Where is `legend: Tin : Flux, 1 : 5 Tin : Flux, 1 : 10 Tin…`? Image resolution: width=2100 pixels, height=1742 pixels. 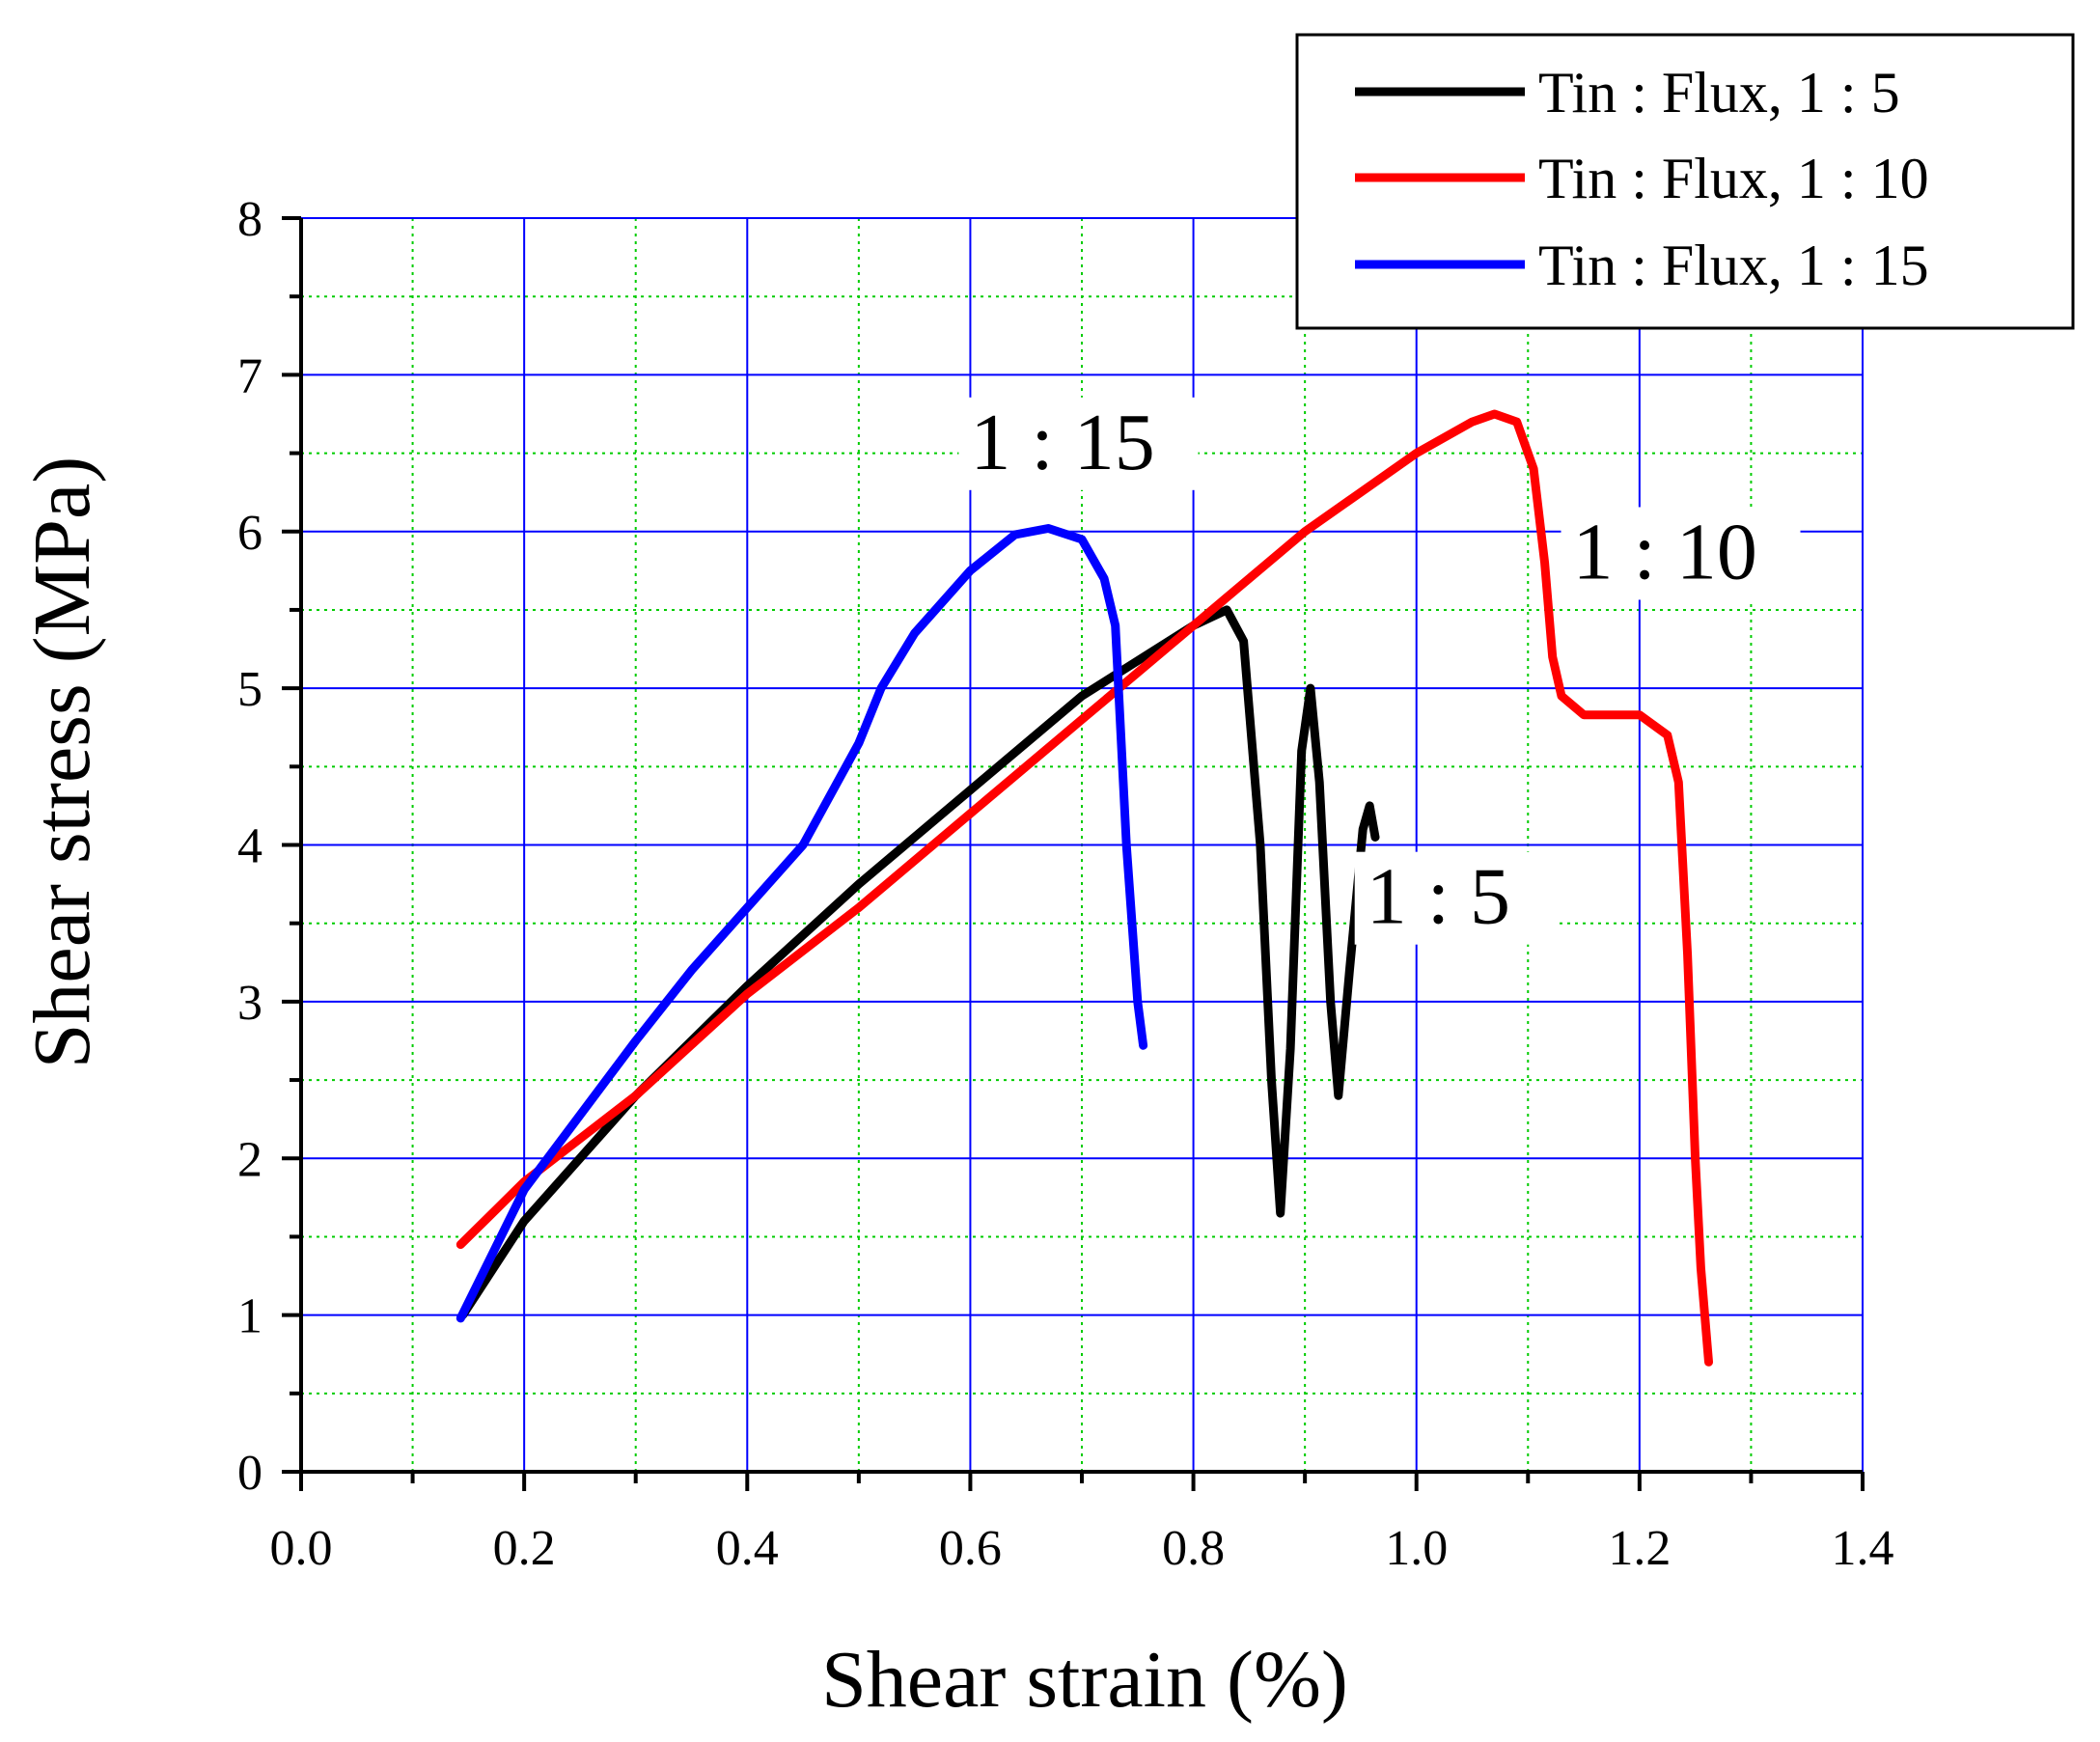 legend: Tin : Flux, 1 : 5 Tin : Flux, 1 : 10 Tin… is located at coordinates (1685, 181).